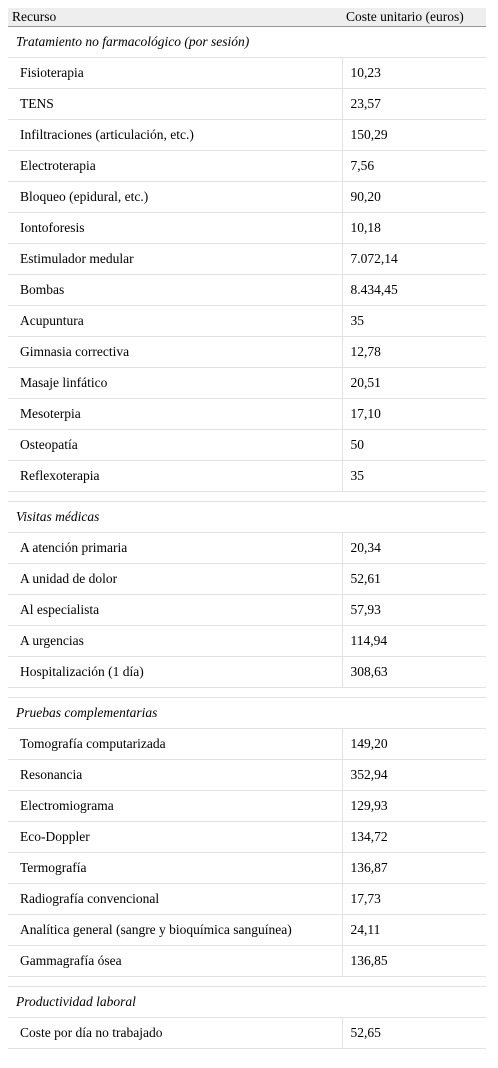  I want to click on resource-name: Infiltraciones (articulación, etc.), so click(175, 135).